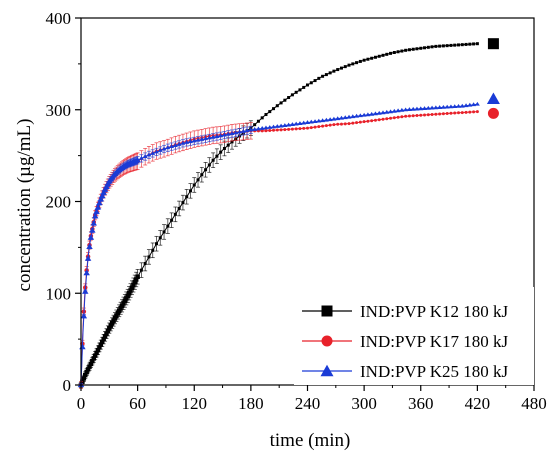  What do you see at coordinates (493, 113) in the screenshot?
I see `end-marker` at bounding box center [493, 113].